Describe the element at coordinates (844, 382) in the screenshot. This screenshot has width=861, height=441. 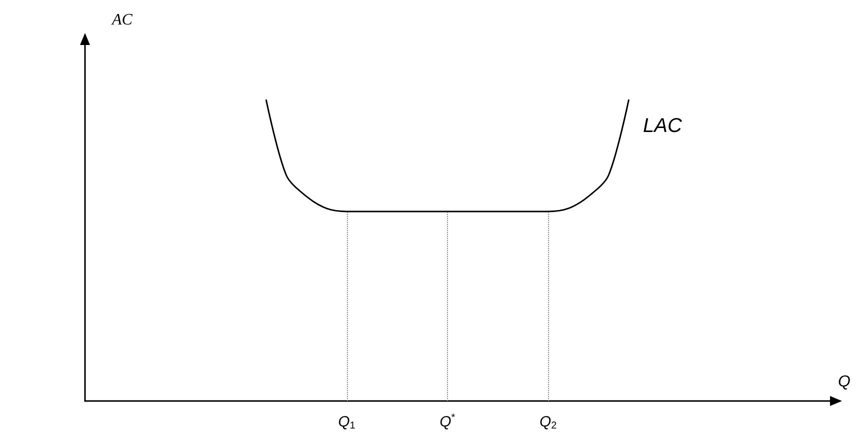
I see `x-axis-title: Q` at that location.